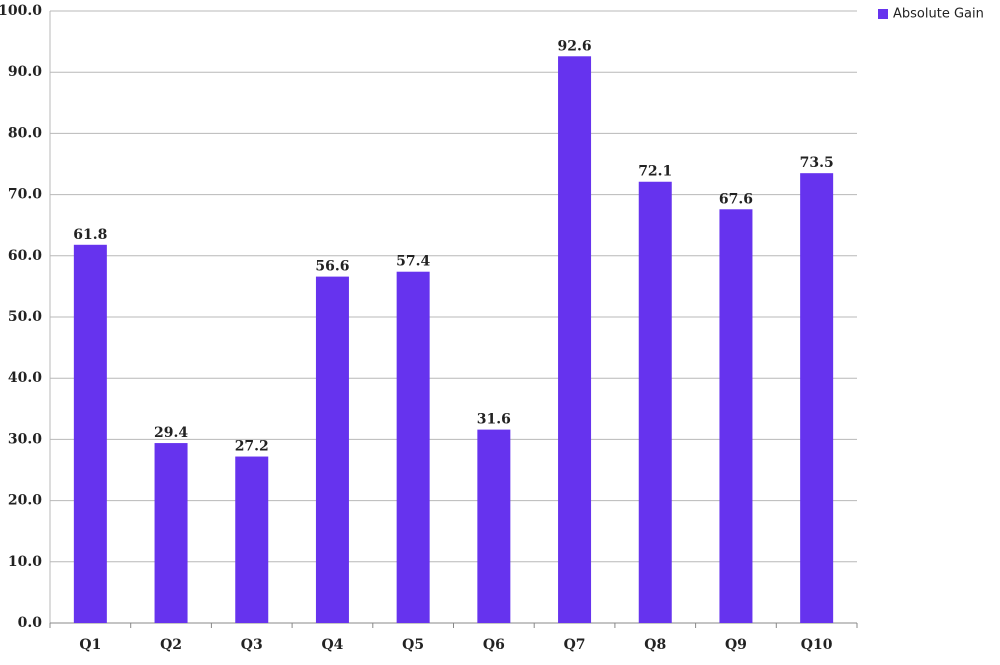 The width and height of the screenshot is (1000, 665). I want to click on legend-label: Absolute Gain, so click(938, 14).